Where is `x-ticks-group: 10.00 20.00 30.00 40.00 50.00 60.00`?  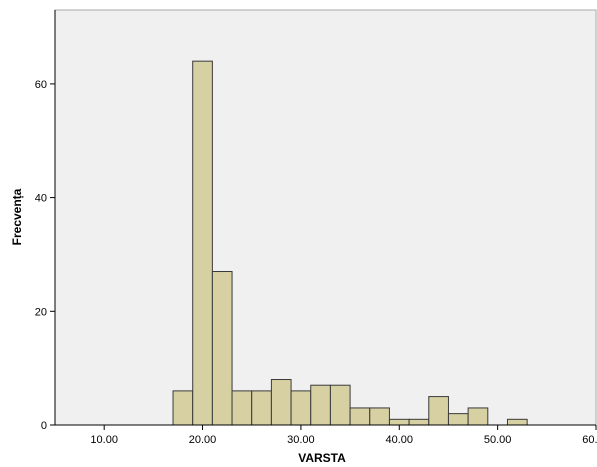
x-ticks-group: 10.00 20.00 30.00 40.00 50.00 60.00 is located at coordinates (343, 435).